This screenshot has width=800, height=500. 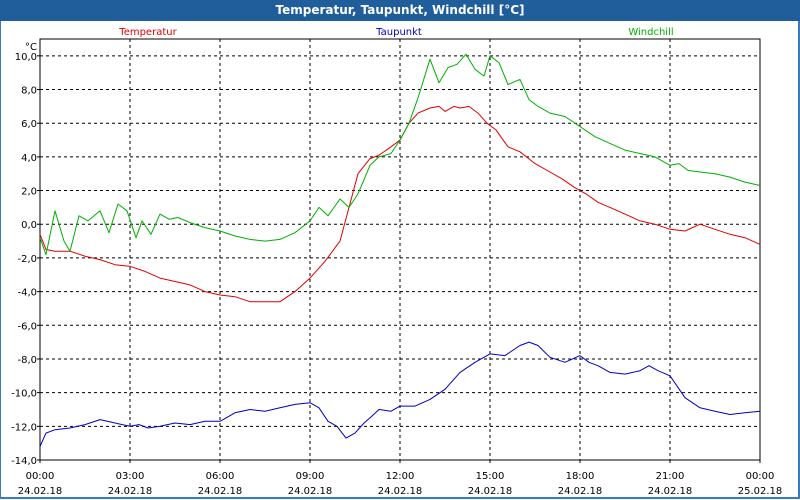 What do you see at coordinates (400, 10) in the screenshot?
I see `window-title: Temperatur, Taupunkt, Windchill [°C]` at bounding box center [400, 10].